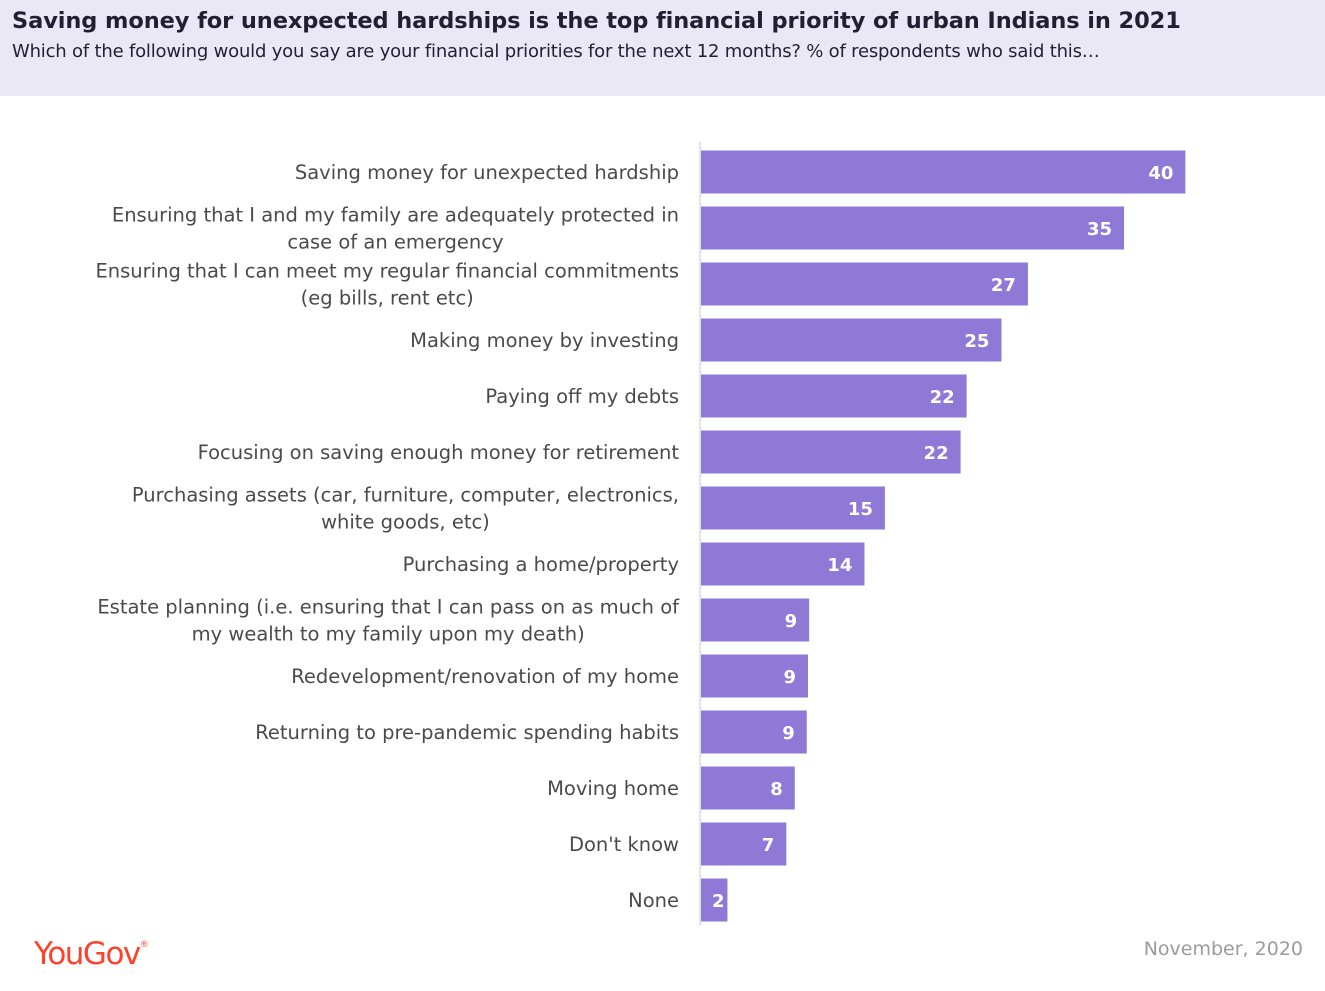 The width and height of the screenshot is (1325, 991). Describe the element at coordinates (1160, 173) in the screenshot. I see `value-label-0: 40` at that location.